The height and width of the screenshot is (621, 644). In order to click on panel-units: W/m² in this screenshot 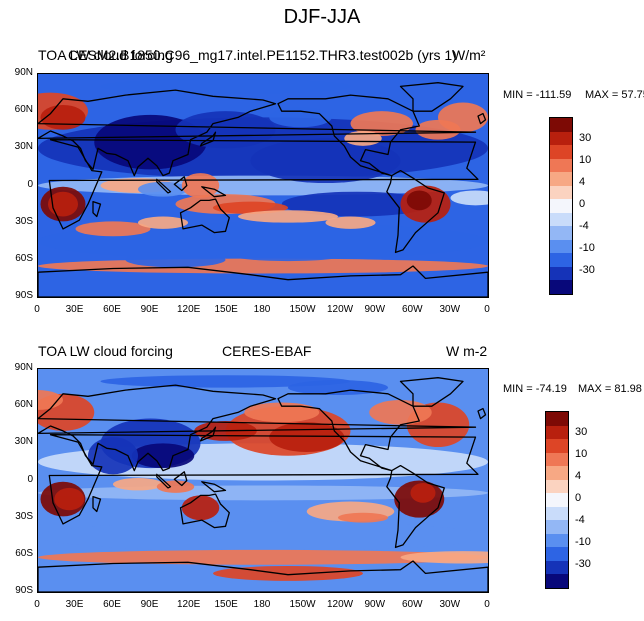, I will do `click(469, 55)`.